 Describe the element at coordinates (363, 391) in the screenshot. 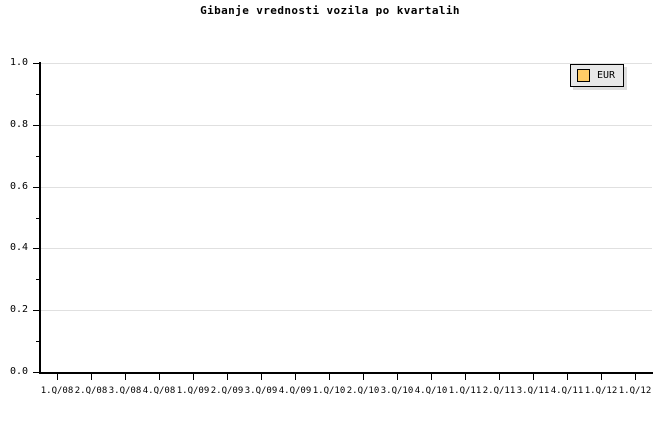

I see `x-axis-label: 2.Q/10` at that location.